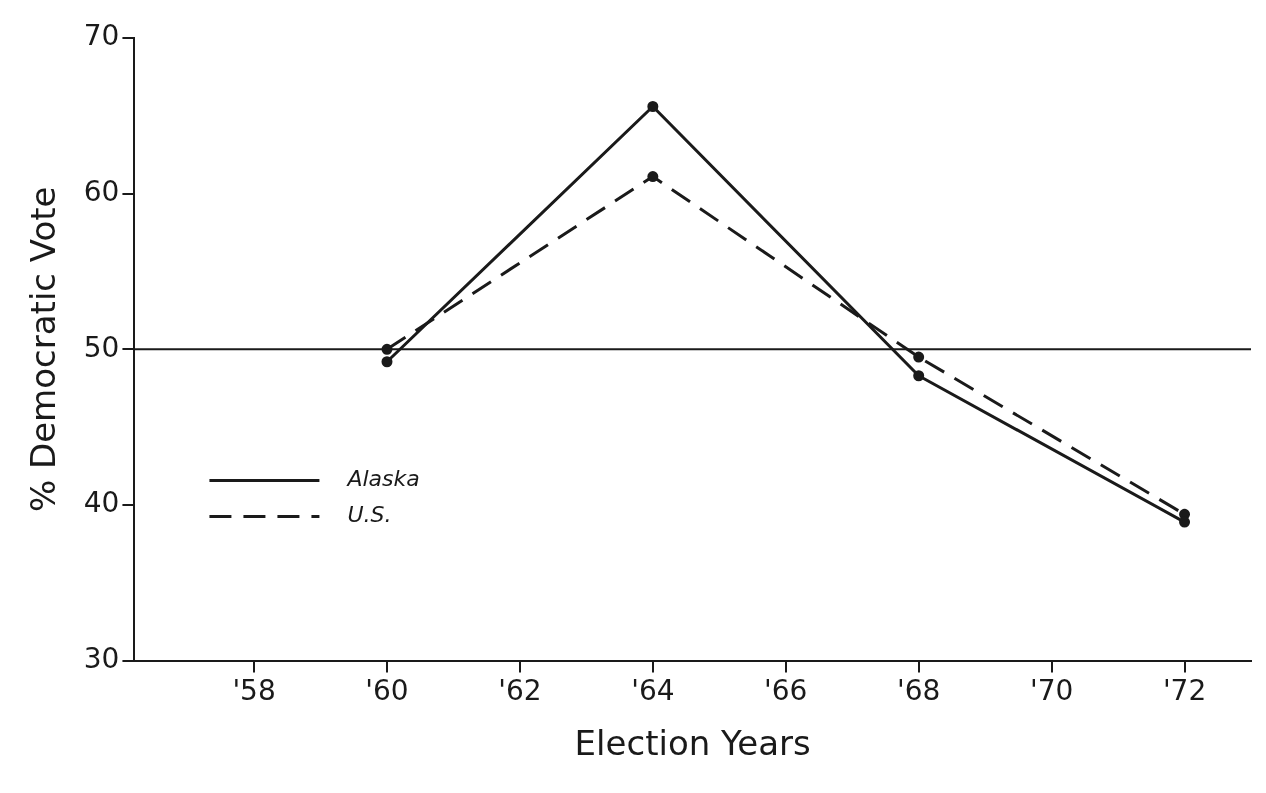 Image resolution: width=1266 pixels, height=793 pixels. Describe the element at coordinates (1051, 690) in the screenshot. I see `x-tick-label: '70` at that location.